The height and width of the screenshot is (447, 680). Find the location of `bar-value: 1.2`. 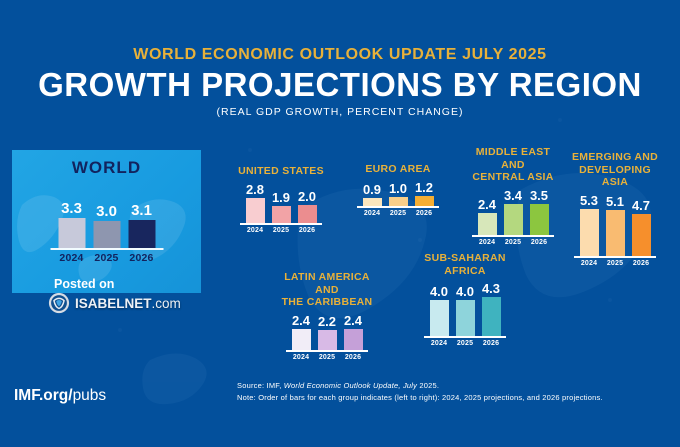

bar-value: 1.2 is located at coordinates (424, 187).